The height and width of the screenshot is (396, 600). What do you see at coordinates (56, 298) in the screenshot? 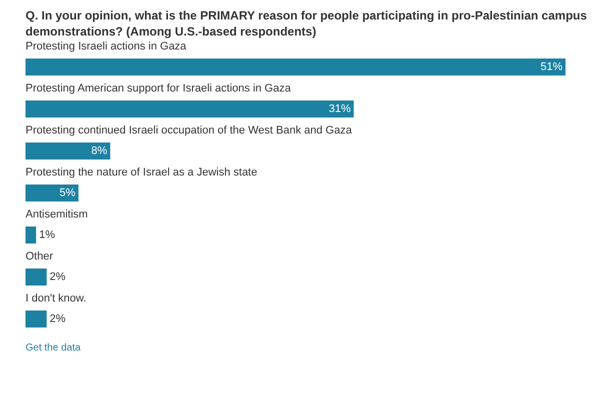
I see `y-tick-label: I don't know.` at bounding box center [56, 298].